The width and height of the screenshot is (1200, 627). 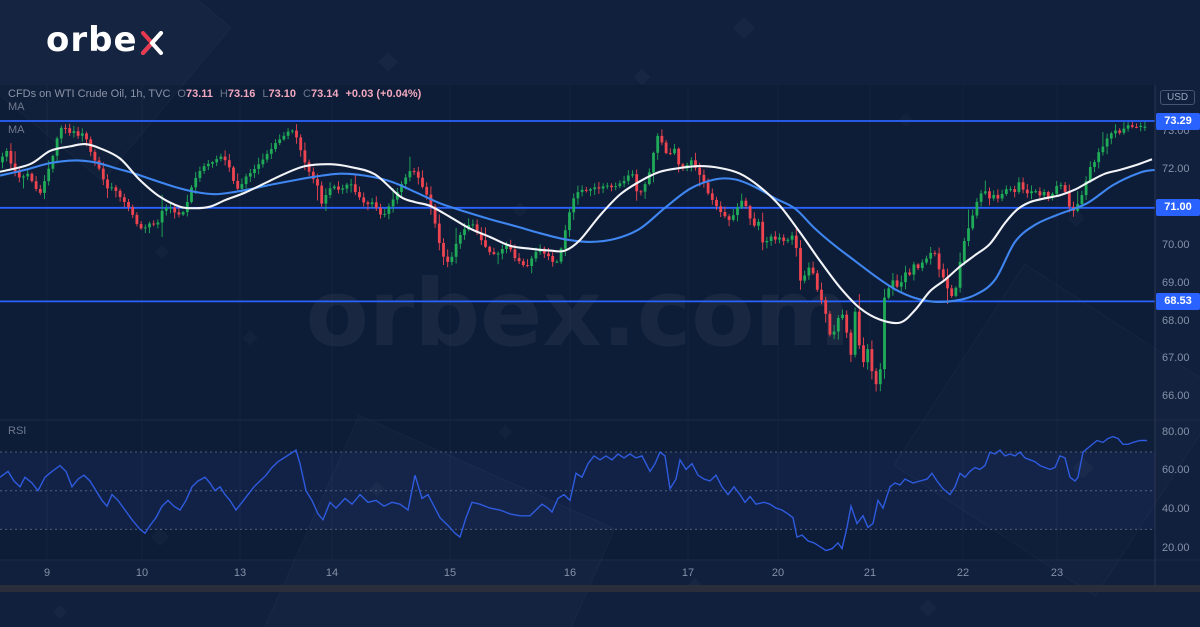 I want to click on change-value: +0.03 (+0.04%), so click(x=383, y=94).